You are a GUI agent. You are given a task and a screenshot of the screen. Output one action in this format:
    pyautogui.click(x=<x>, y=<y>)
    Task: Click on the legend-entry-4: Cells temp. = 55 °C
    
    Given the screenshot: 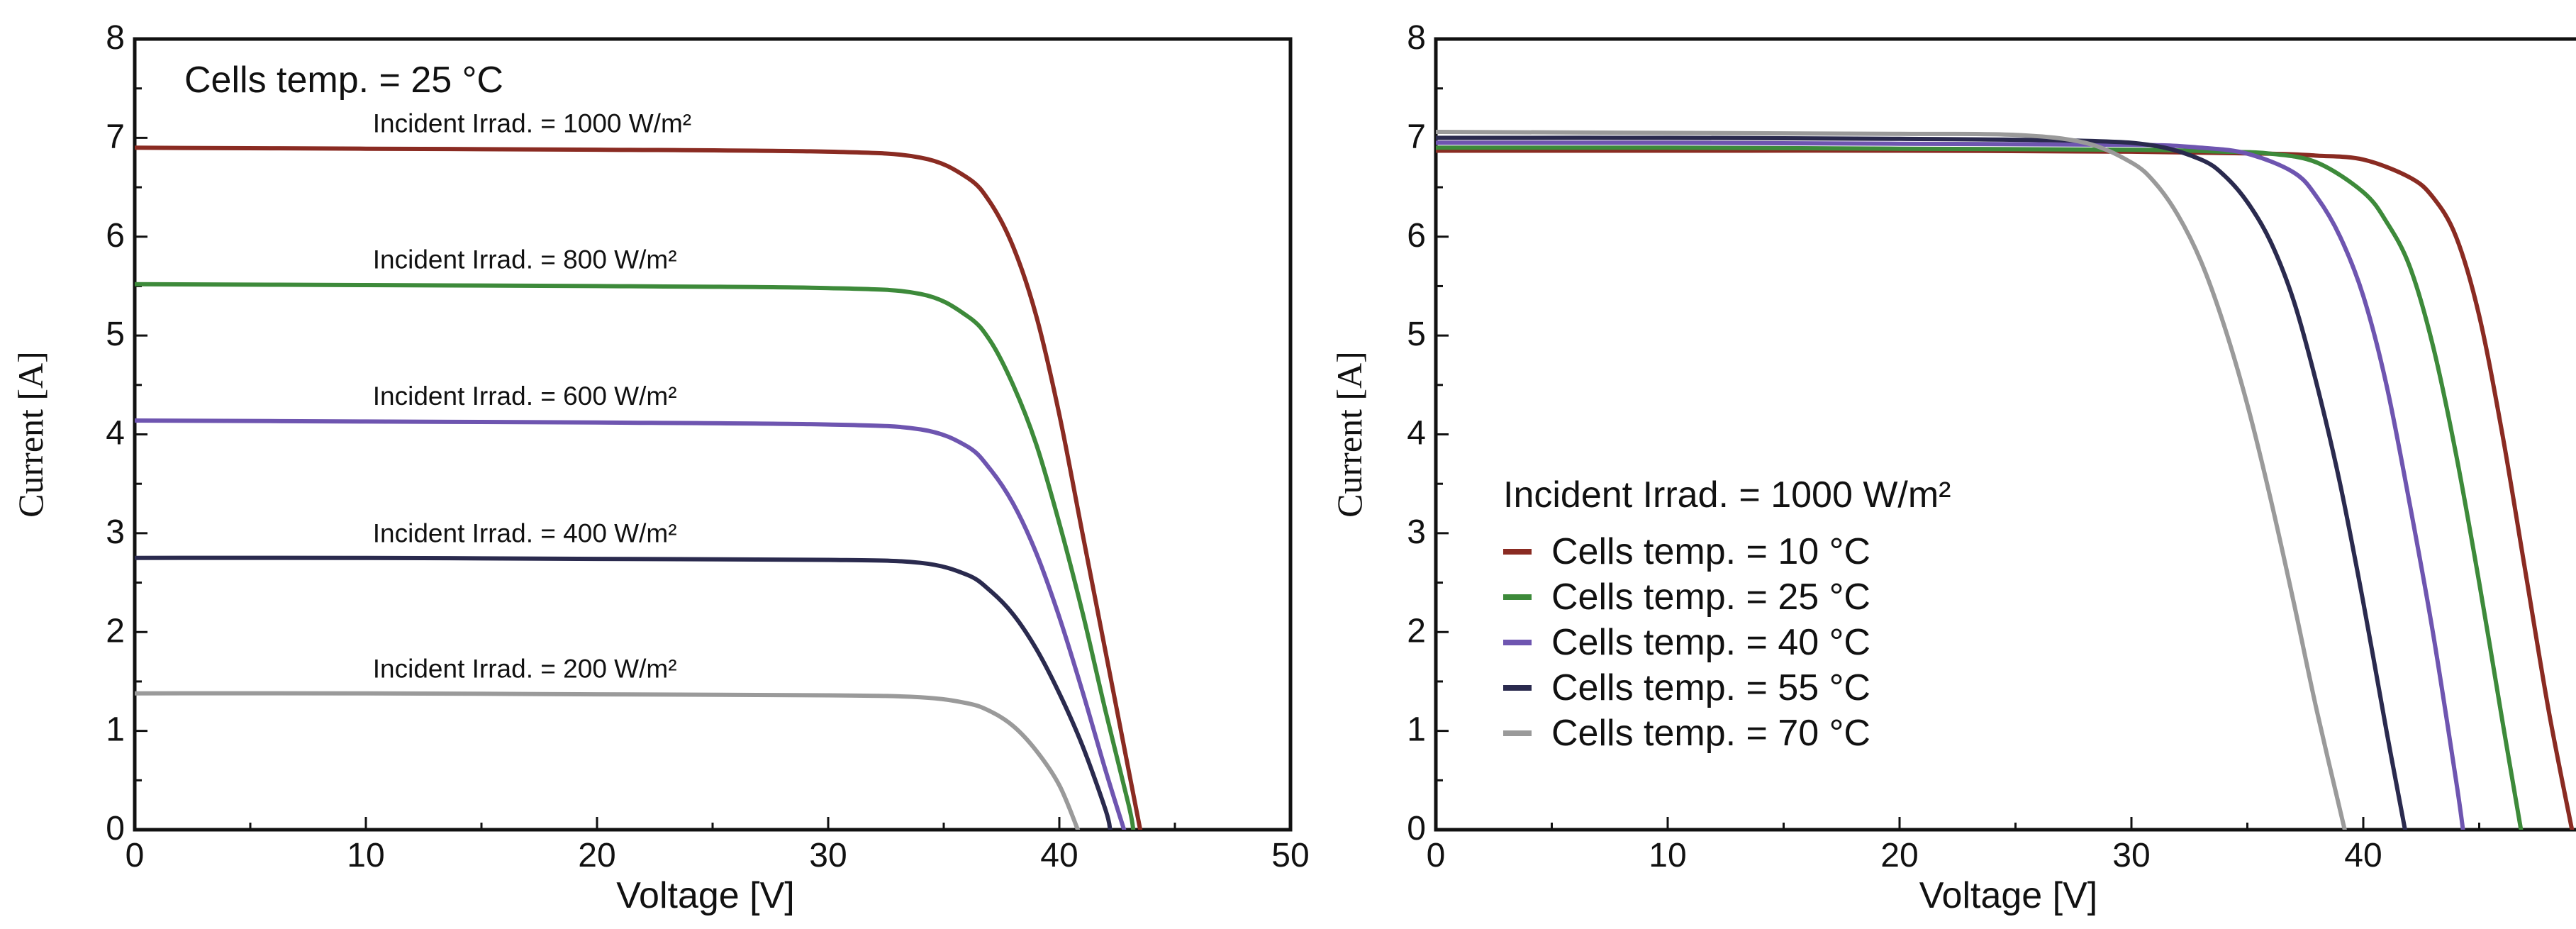 What is the action you would take?
    pyautogui.click(x=1710, y=688)
    